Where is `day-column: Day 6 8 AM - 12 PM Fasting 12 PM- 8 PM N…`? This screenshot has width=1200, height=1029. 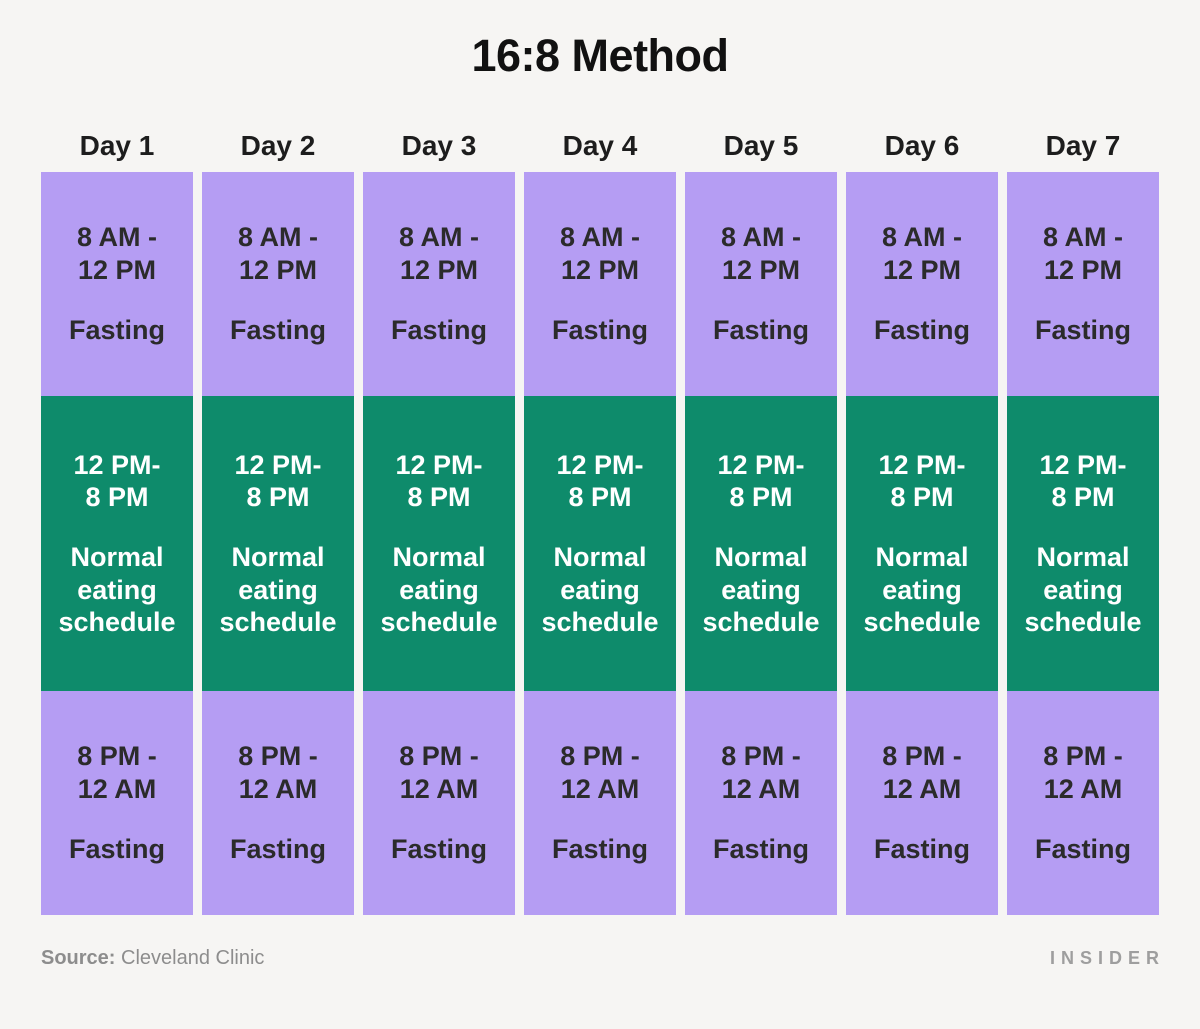 day-column: Day 6 8 AM - 12 PM Fasting 12 PM- 8 PM N… is located at coordinates (922, 522).